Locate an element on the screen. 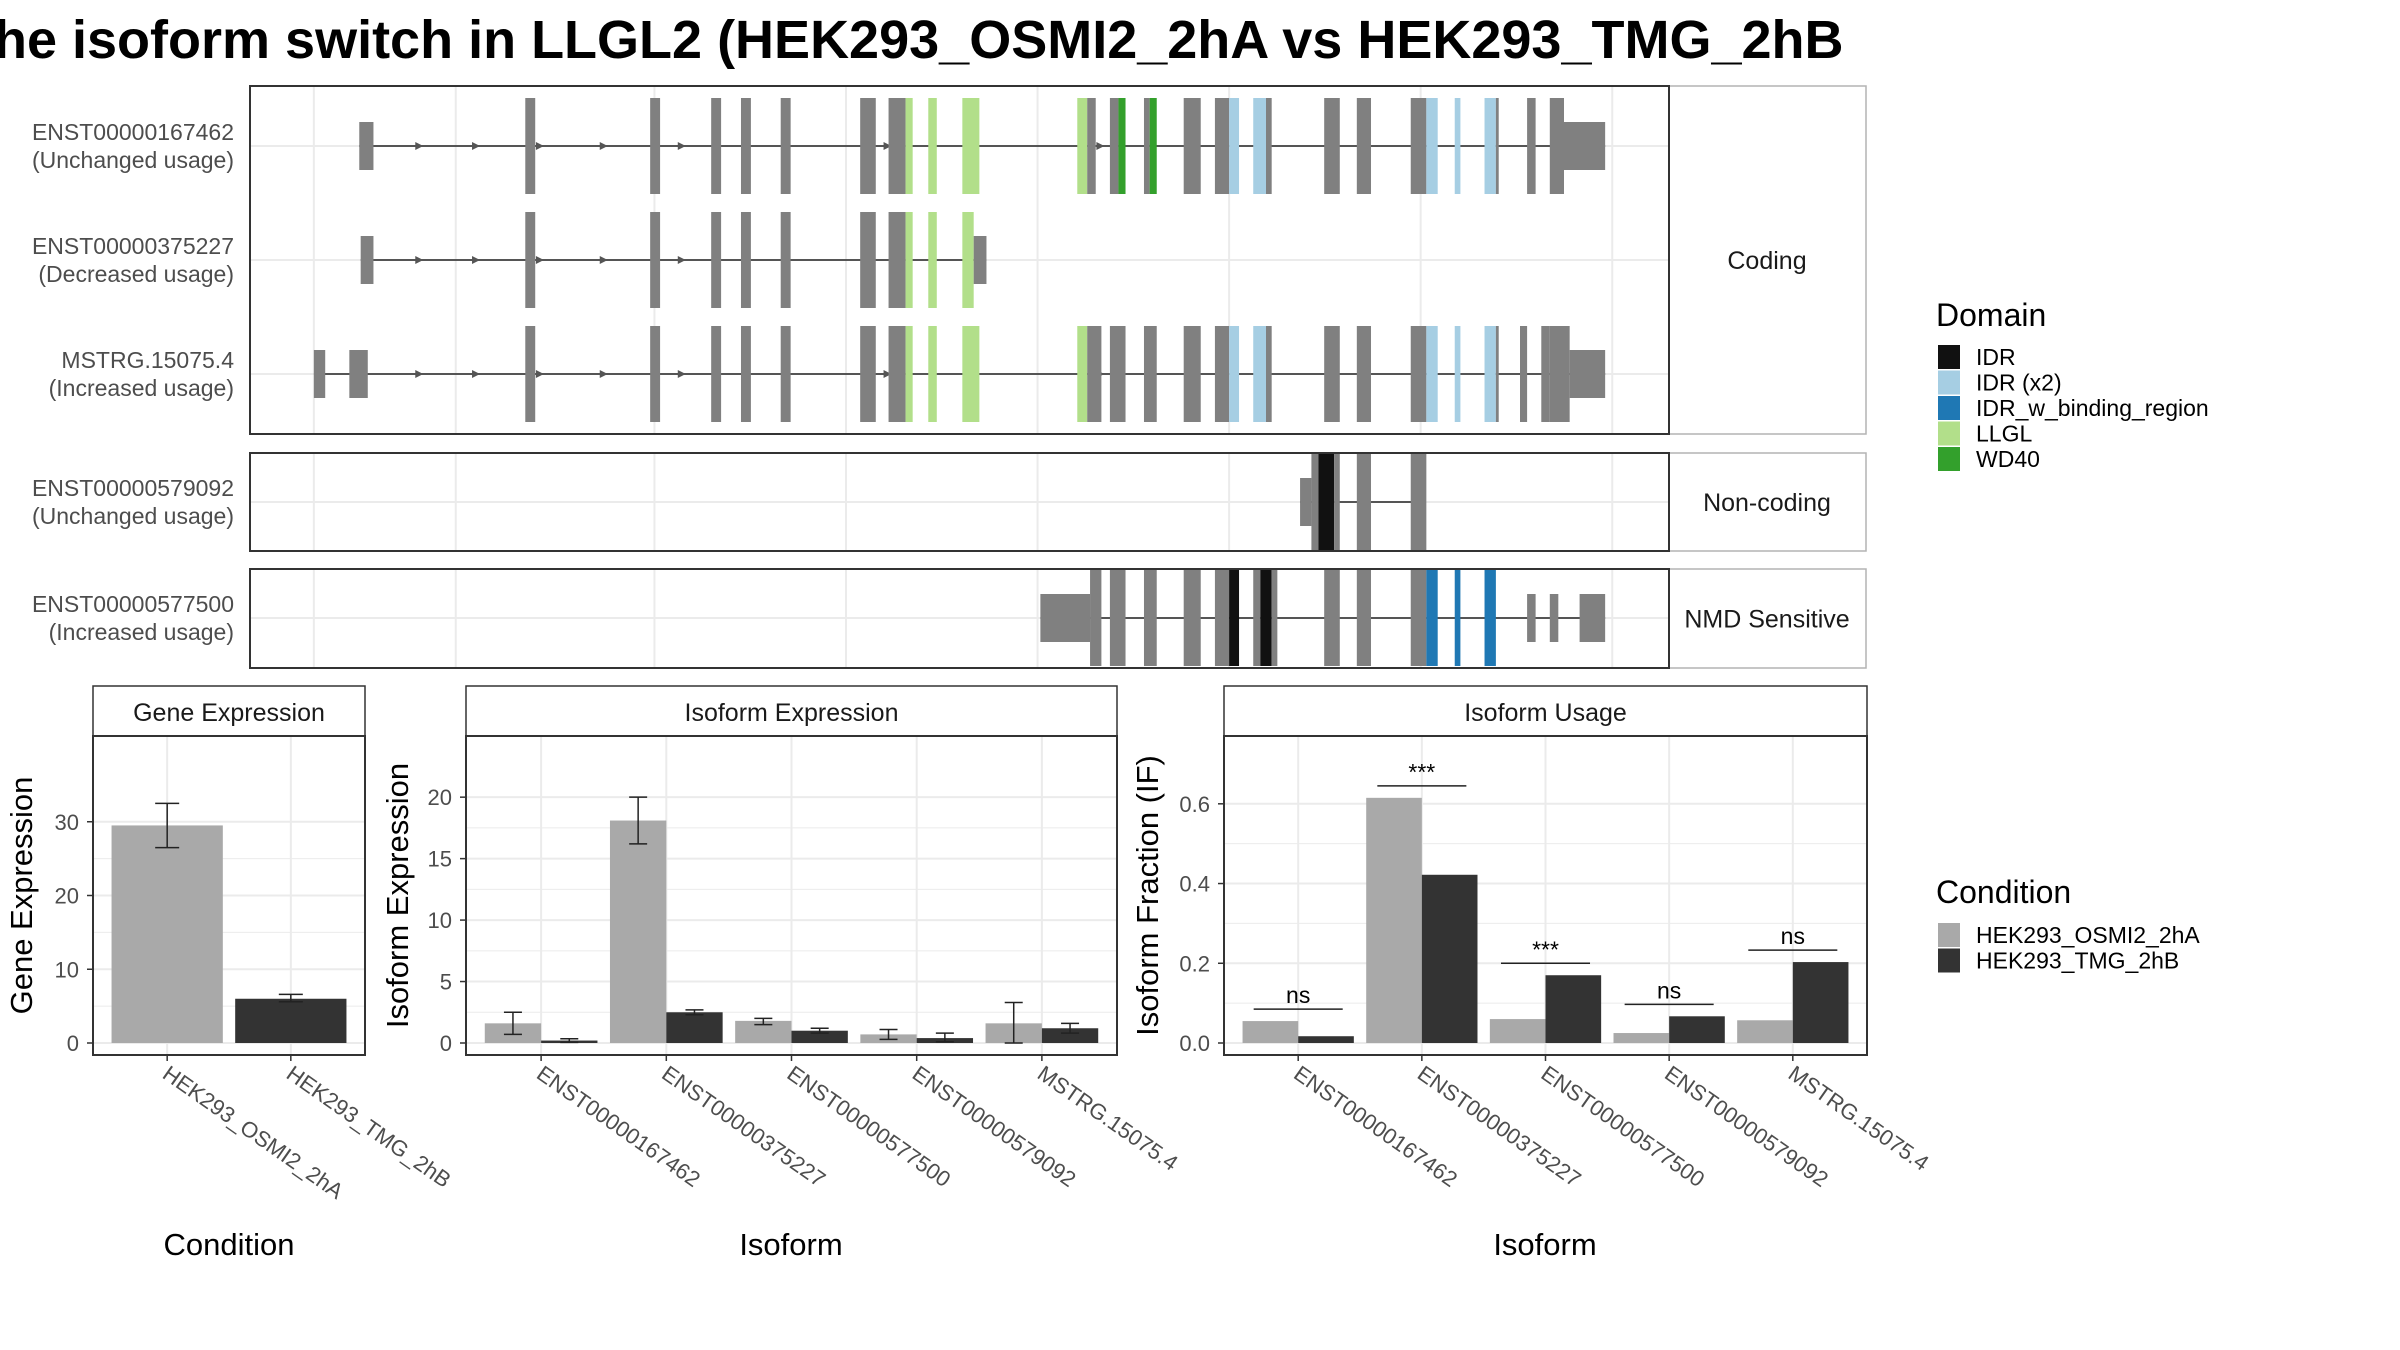  significance-label: *** is located at coordinates (1421, 772).